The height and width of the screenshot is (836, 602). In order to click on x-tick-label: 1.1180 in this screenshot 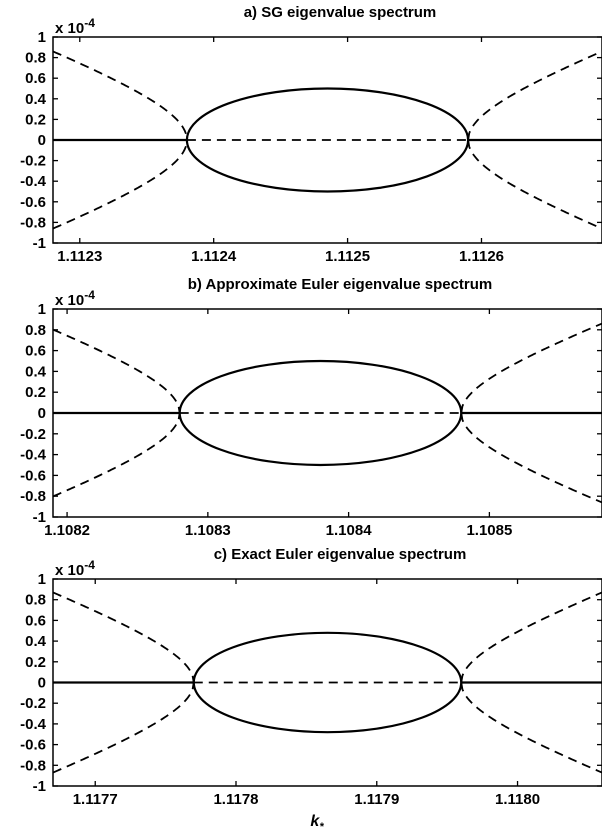, I will do `click(517, 799)`.